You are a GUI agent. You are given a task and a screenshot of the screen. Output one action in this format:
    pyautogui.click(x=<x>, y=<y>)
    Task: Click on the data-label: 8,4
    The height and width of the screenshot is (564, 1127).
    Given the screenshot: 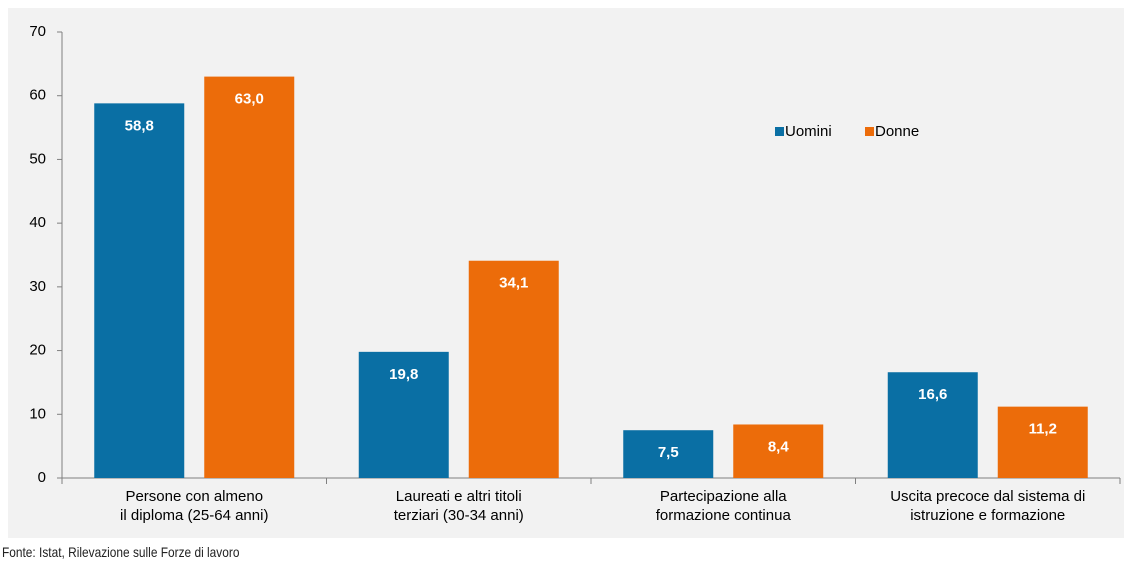 What is the action you would take?
    pyautogui.click(x=779, y=446)
    